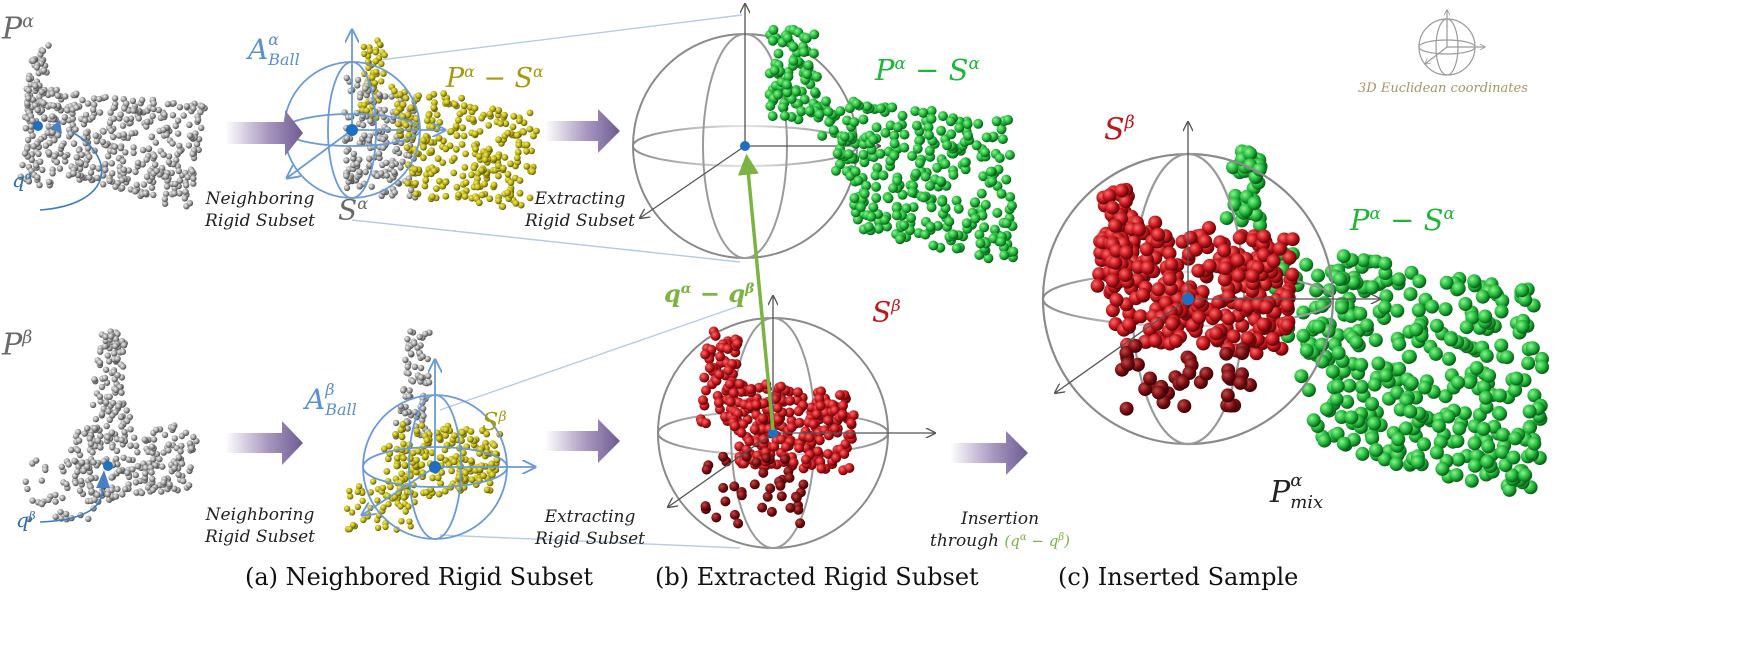 This screenshot has width=1754, height=659. I want to click on center-right, so click(1188, 299).